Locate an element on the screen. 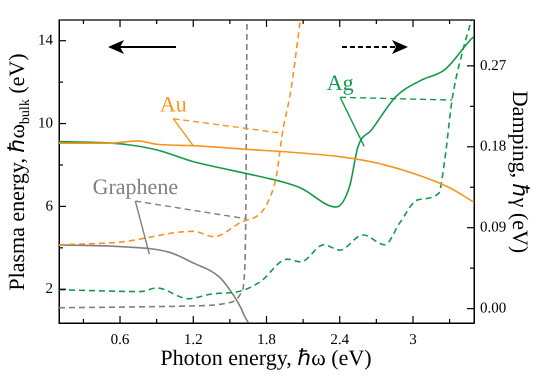 The width and height of the screenshot is (545, 378). y2-tick-label: 0.09 is located at coordinates (493, 228).